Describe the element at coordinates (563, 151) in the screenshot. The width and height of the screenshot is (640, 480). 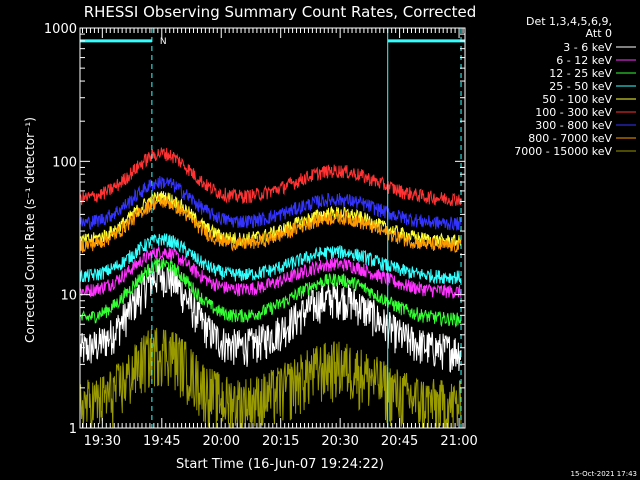
I see `legend-label: 7000 - 15000 keV` at that location.